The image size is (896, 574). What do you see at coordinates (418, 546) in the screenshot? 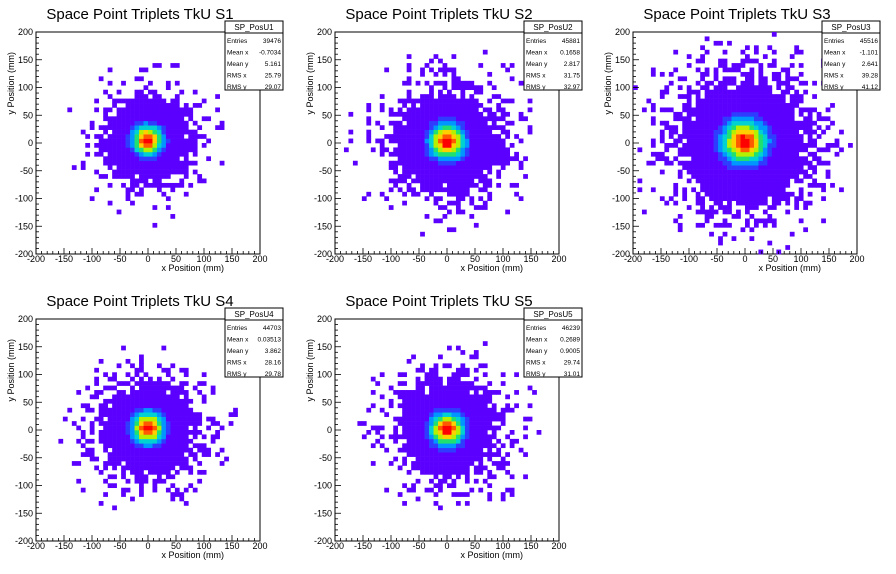
I see `x-tick-label: -50` at bounding box center [418, 546].